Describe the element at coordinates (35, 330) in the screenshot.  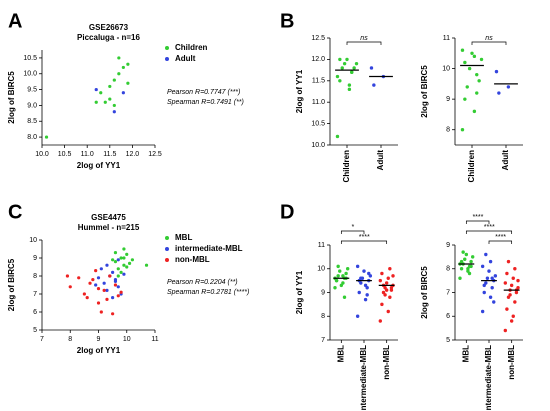
I see `y-tick-label: 5` at that location.